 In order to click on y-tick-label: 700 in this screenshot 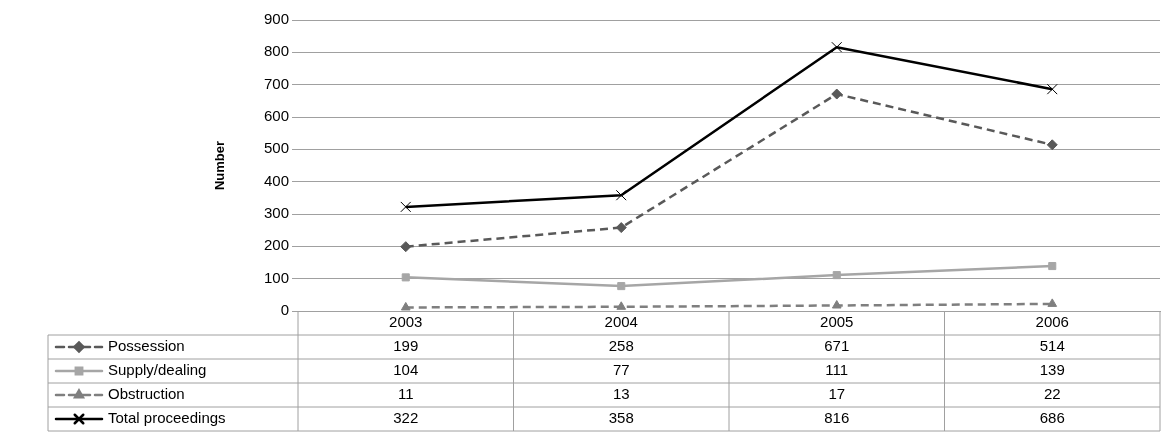, I will do `click(276, 83)`.